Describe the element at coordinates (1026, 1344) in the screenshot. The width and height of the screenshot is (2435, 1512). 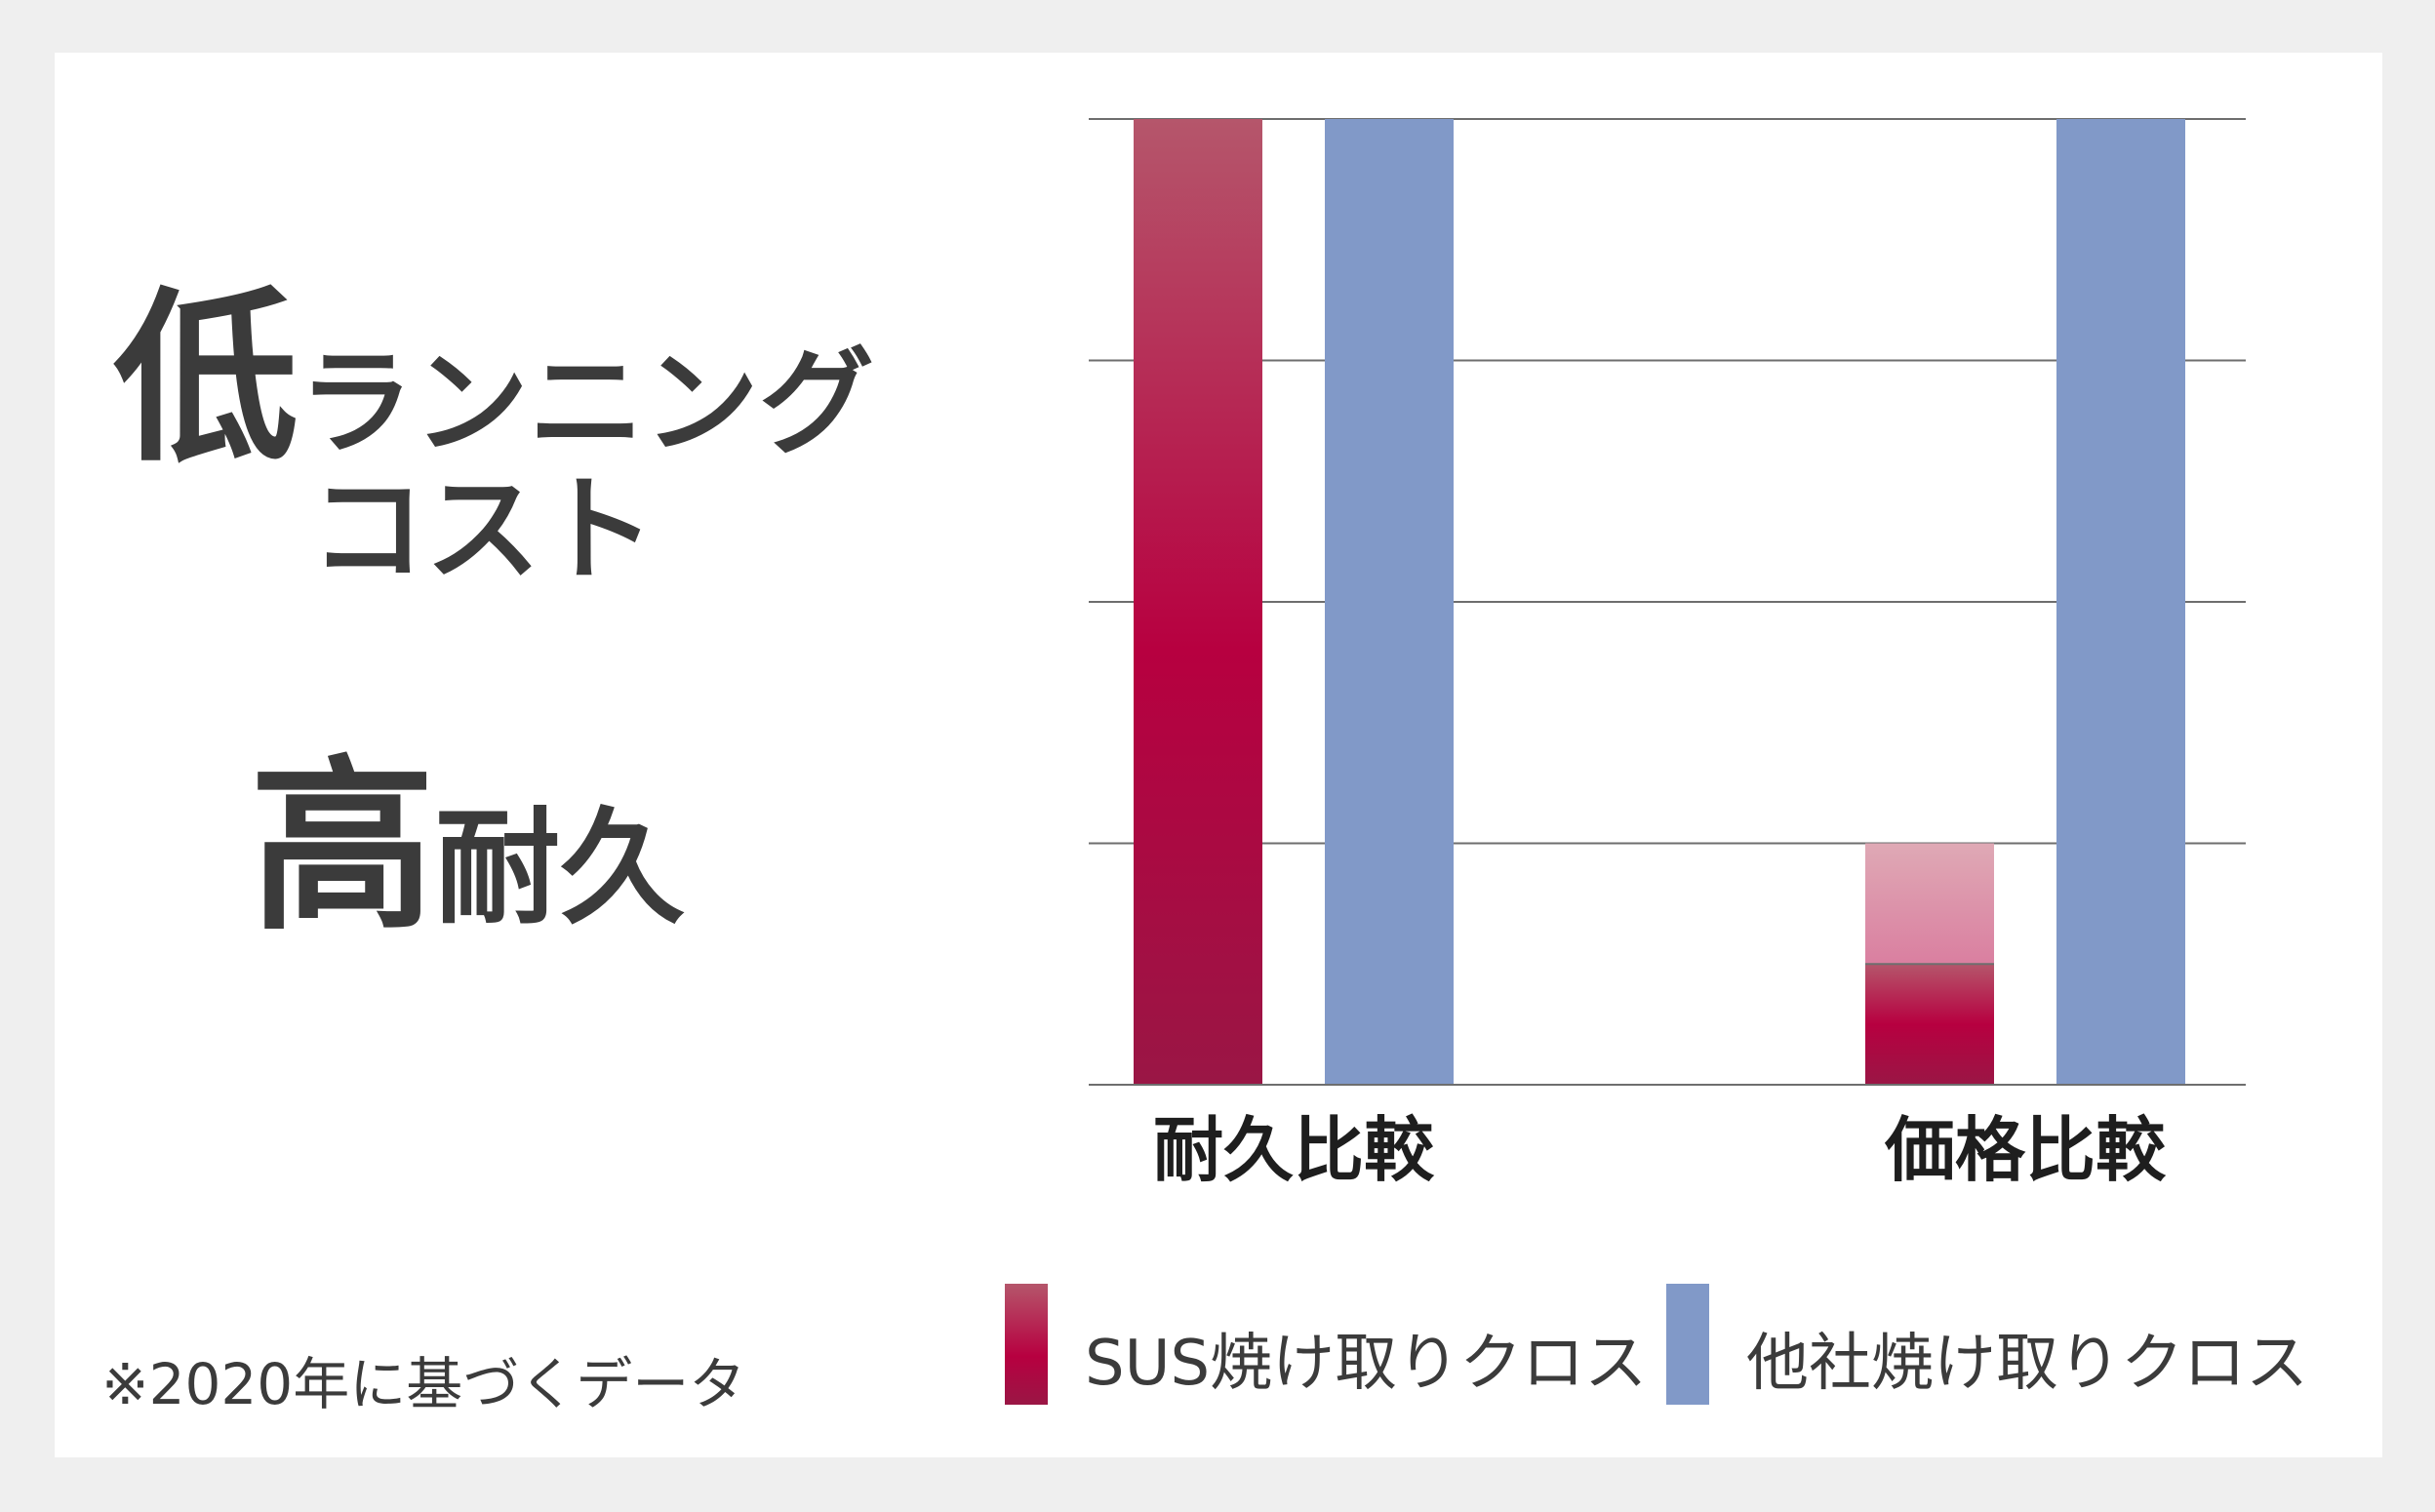
I see `legend-swatch-sus` at that location.